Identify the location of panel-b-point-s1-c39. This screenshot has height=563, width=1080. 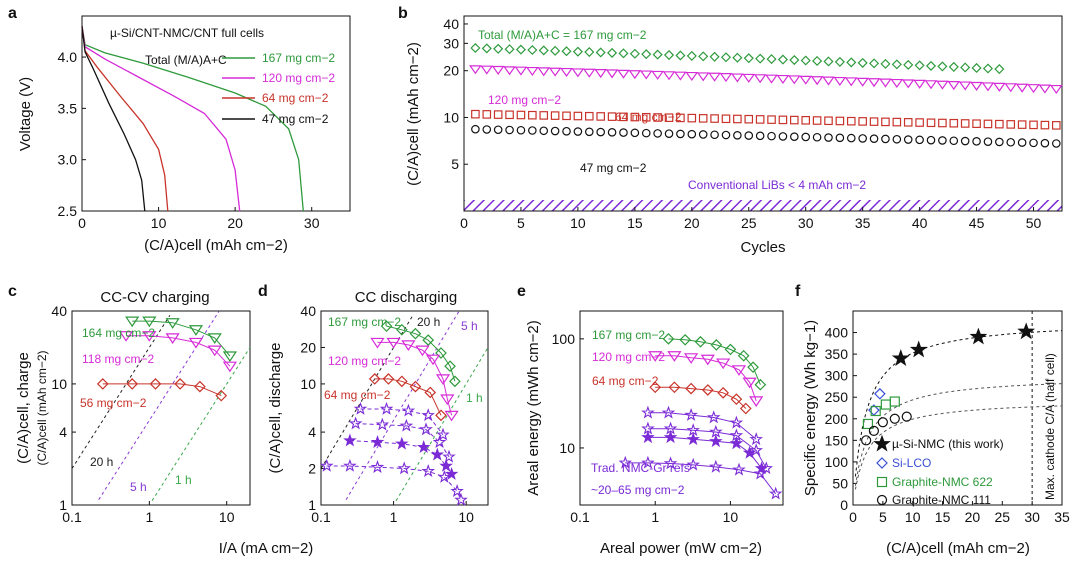
(908, 84).